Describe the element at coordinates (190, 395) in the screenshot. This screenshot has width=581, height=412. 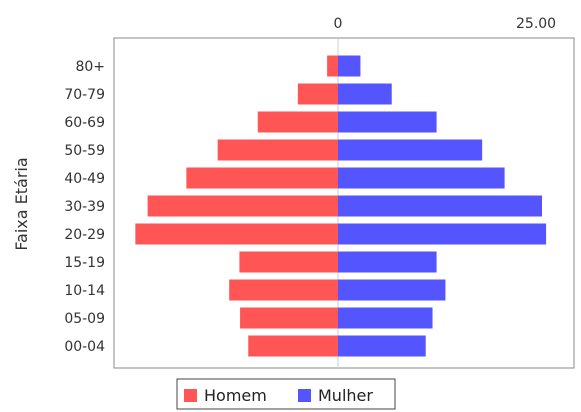
I see `legend-swatch-homem` at that location.